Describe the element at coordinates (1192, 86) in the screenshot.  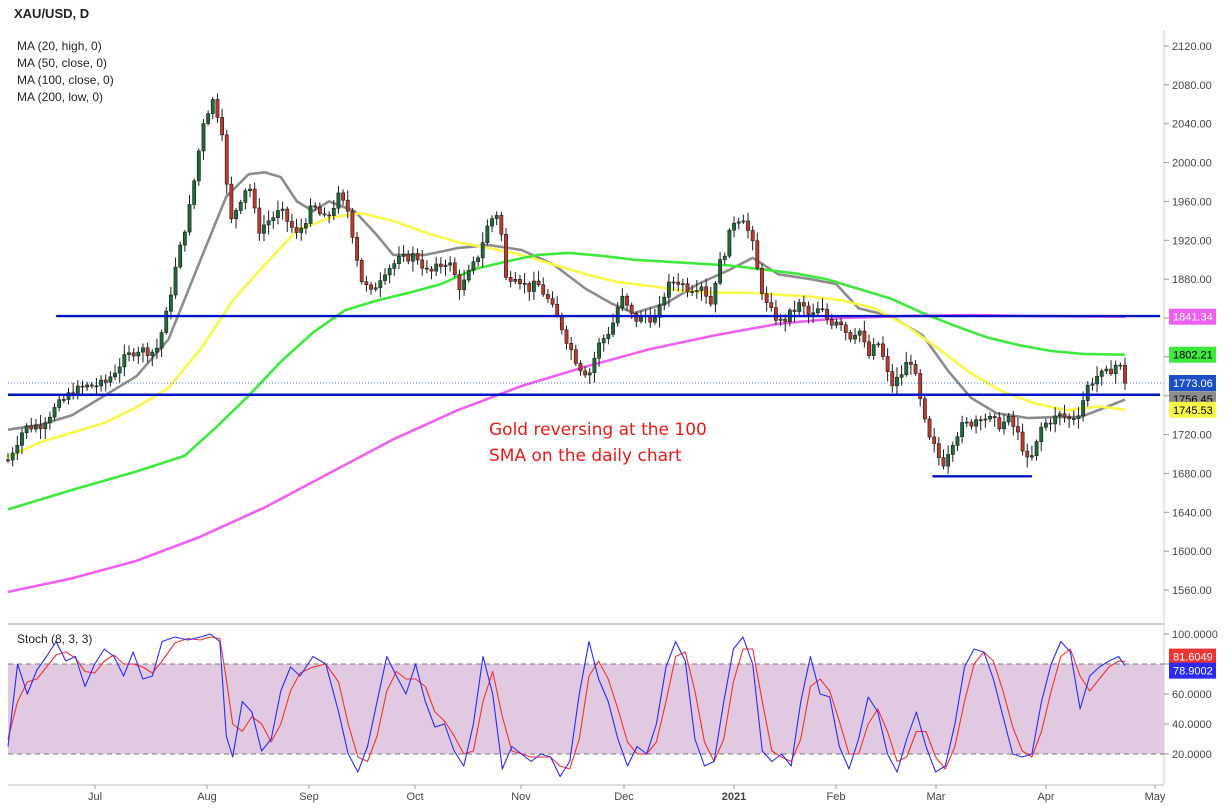
I see `price-tick-label: 2080.00` at that location.